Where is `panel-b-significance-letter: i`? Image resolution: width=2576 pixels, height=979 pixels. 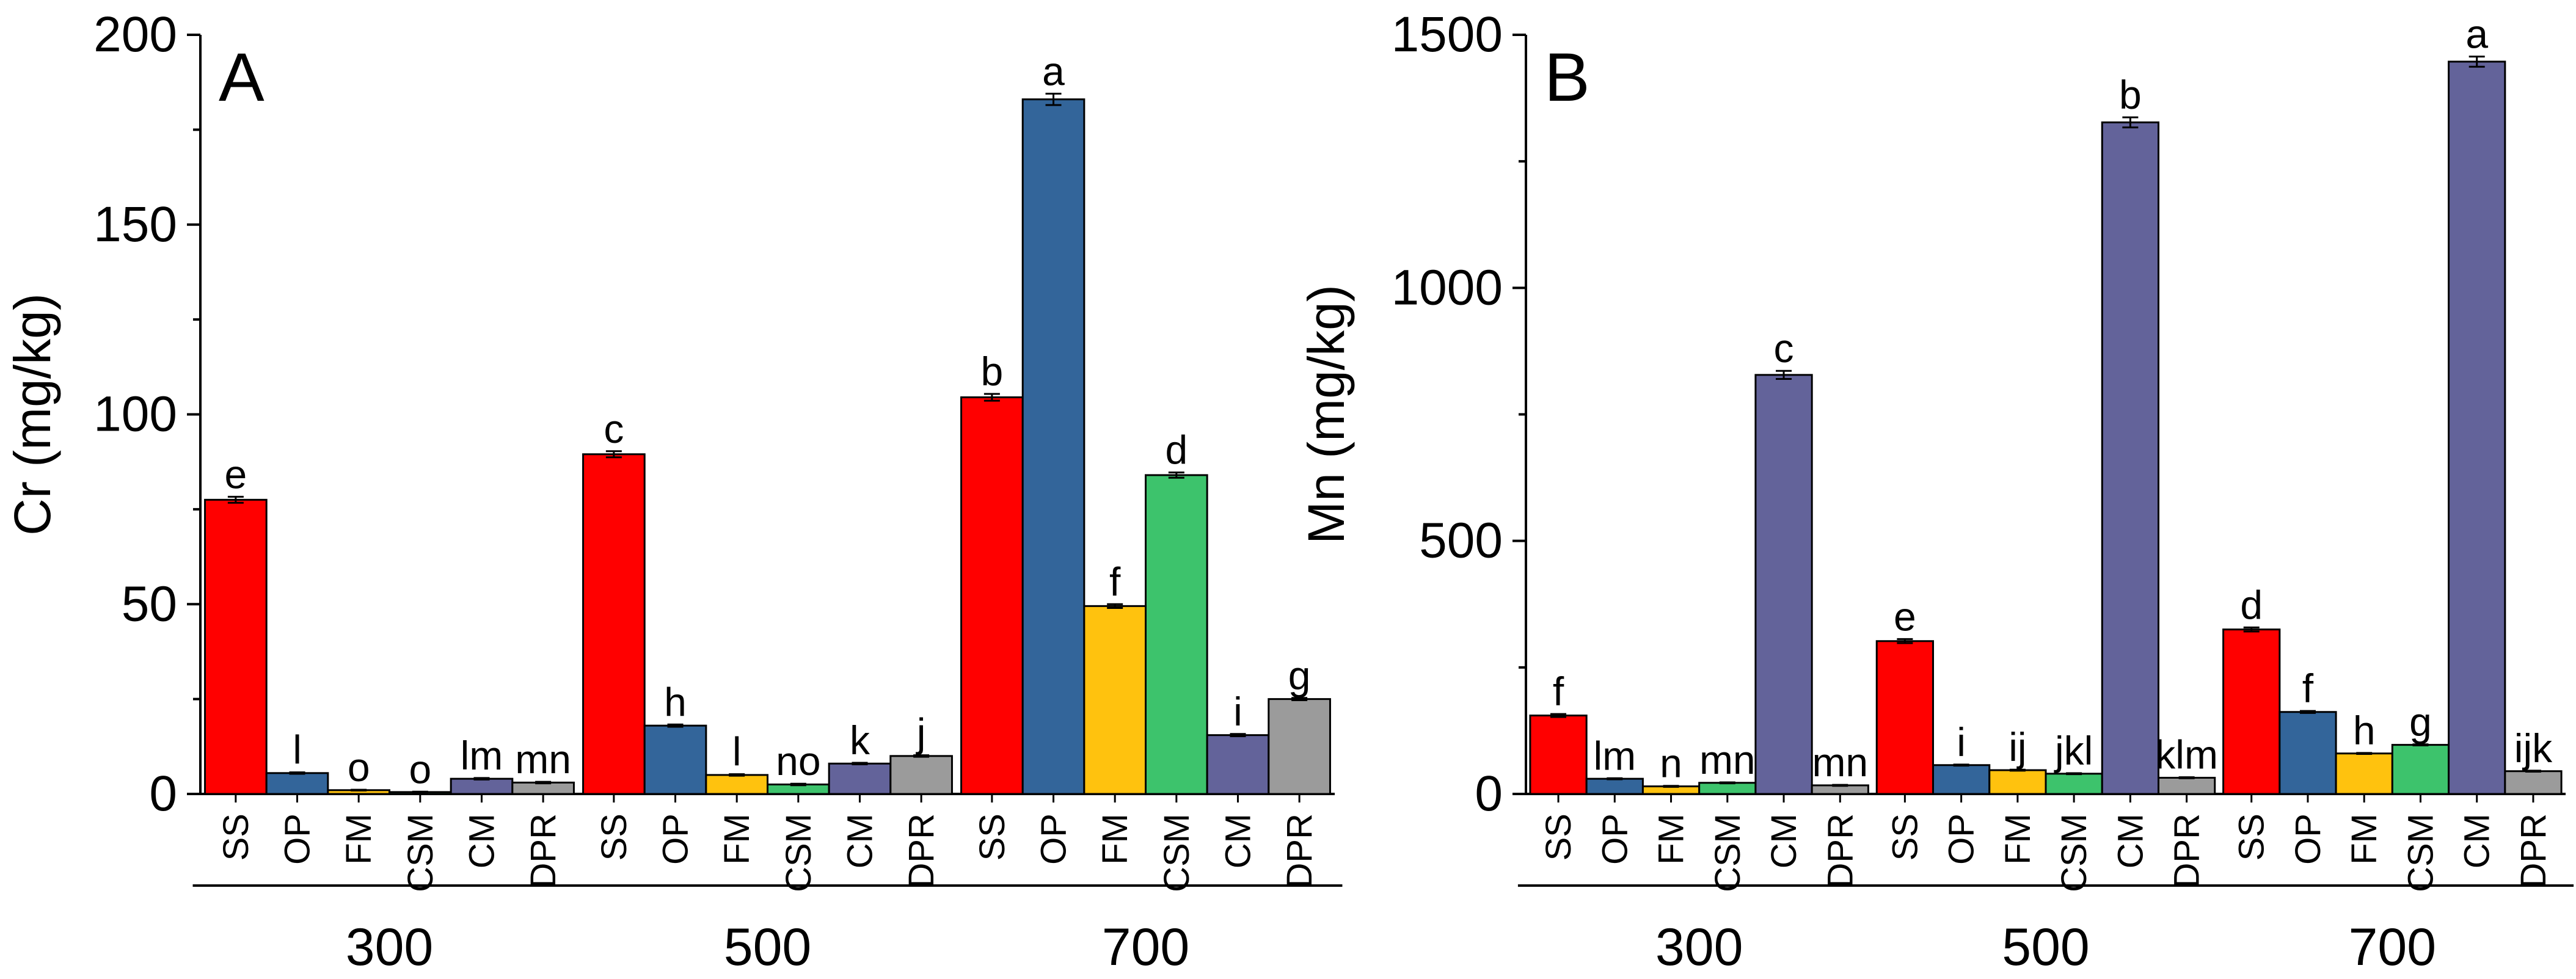
panel-b-significance-letter: i is located at coordinates (1962, 742).